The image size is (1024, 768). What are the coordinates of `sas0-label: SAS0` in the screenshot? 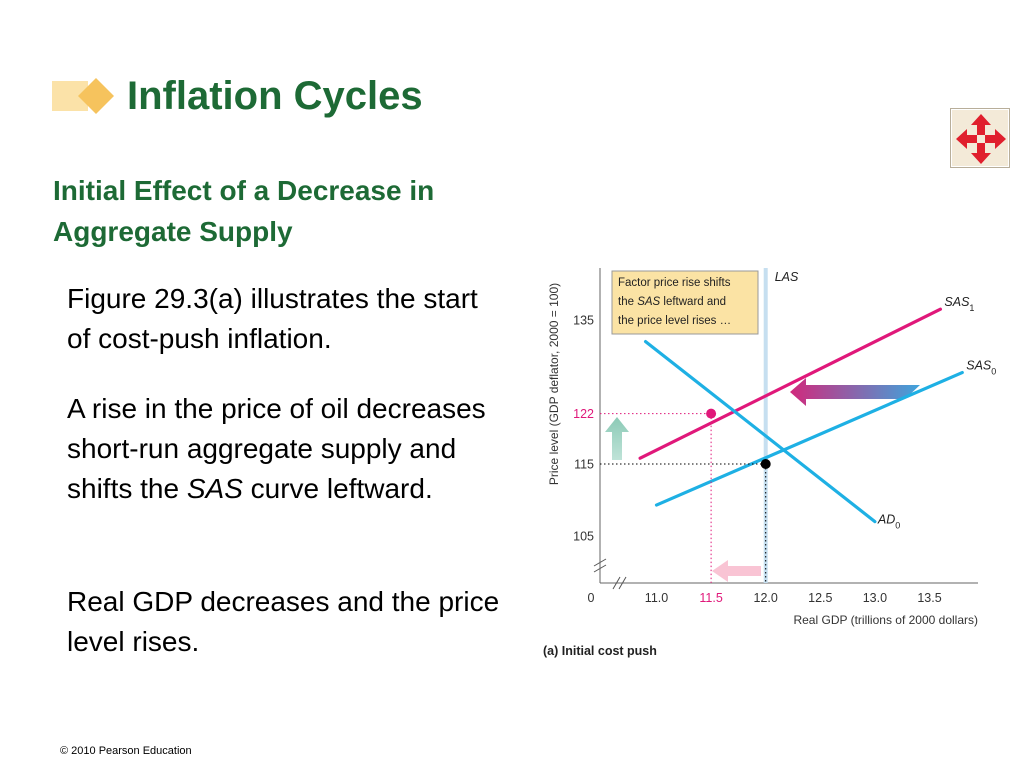 It's located at (981, 368).